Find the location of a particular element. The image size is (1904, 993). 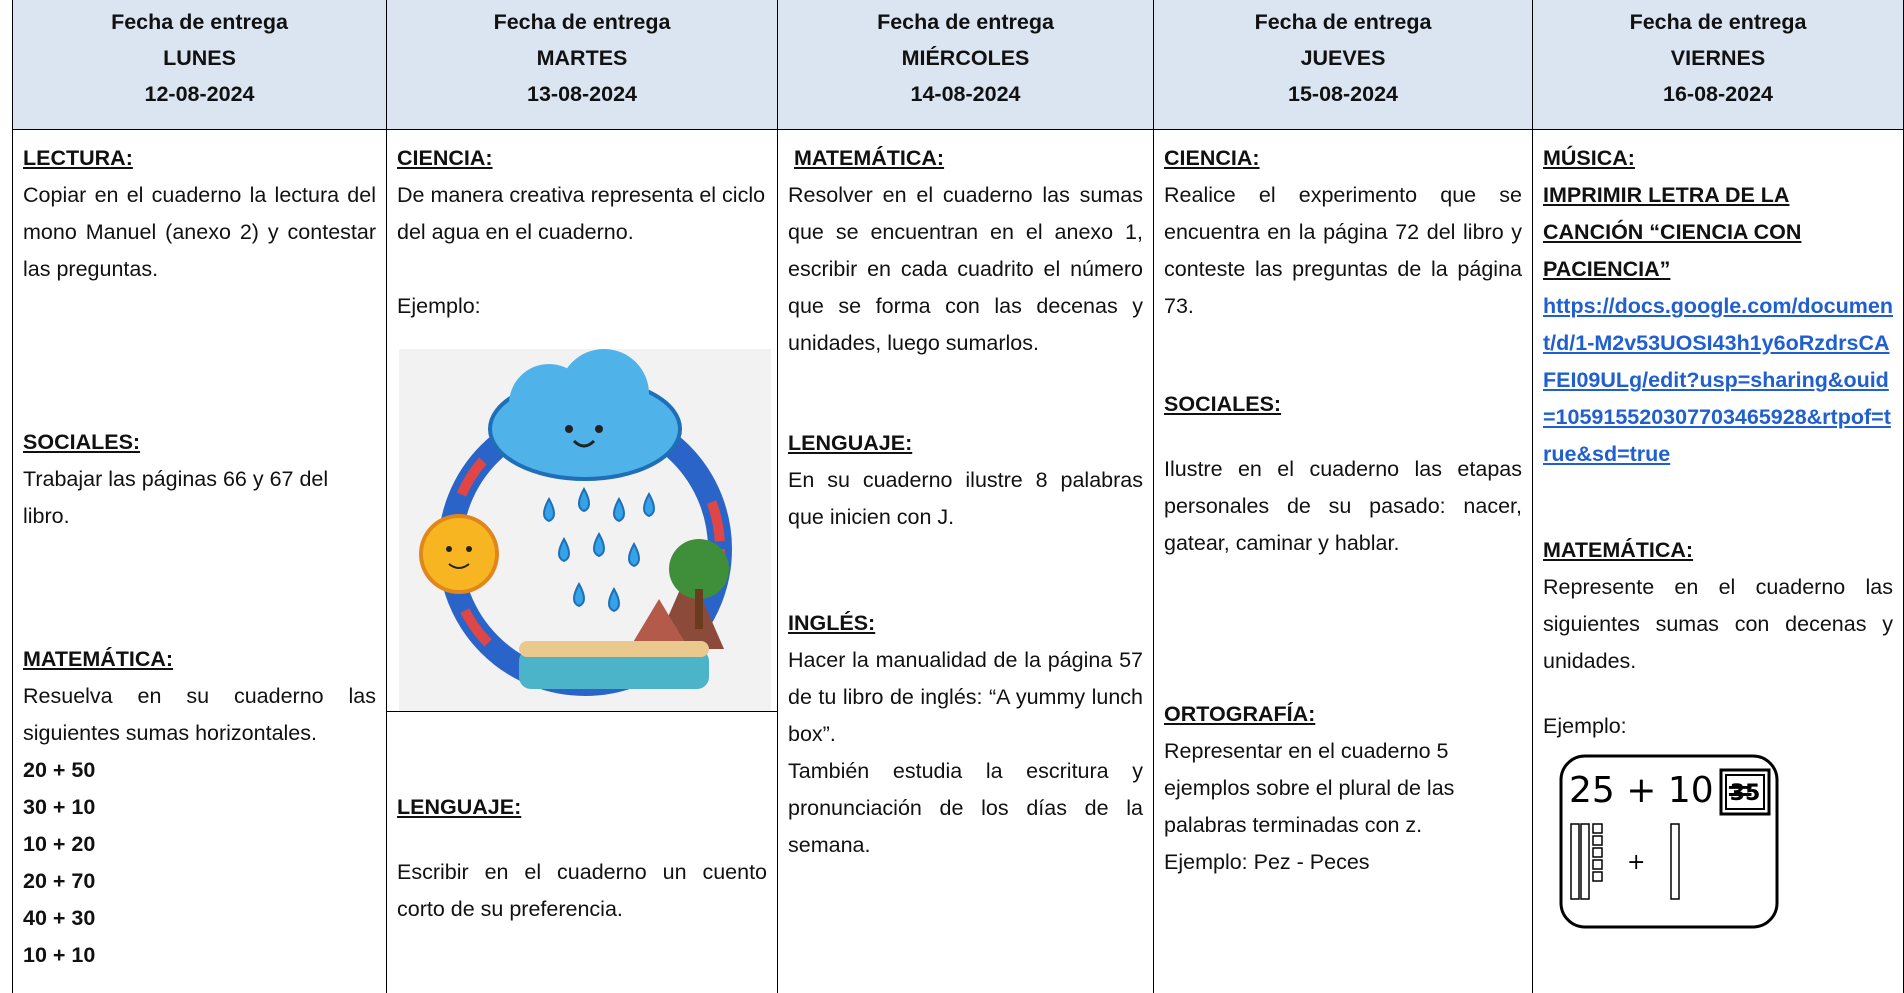

header-cell: Fecha de entrega LUNES 12-08-2024 is located at coordinates (199, 65).